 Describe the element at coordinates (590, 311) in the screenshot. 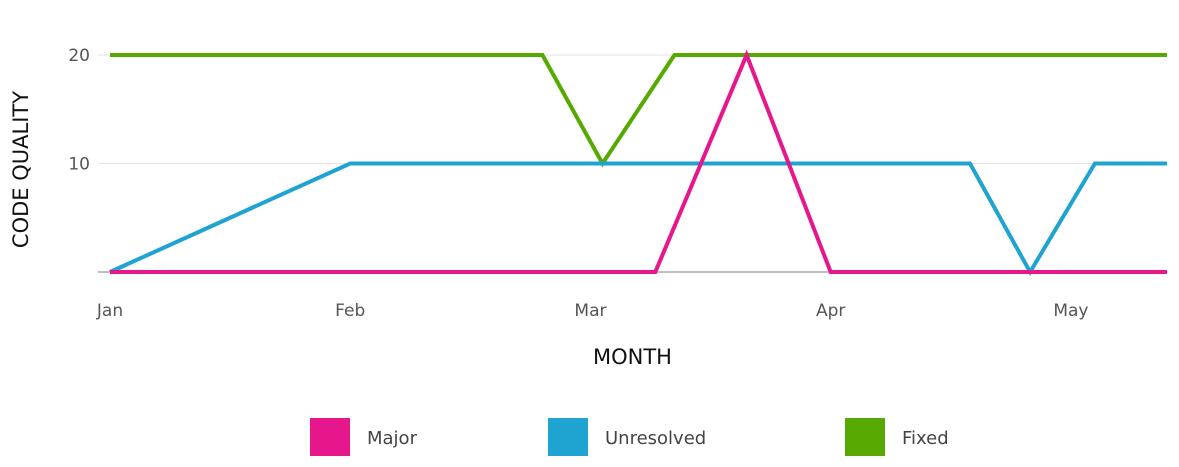

I see `x-tick-label: Mar` at that location.